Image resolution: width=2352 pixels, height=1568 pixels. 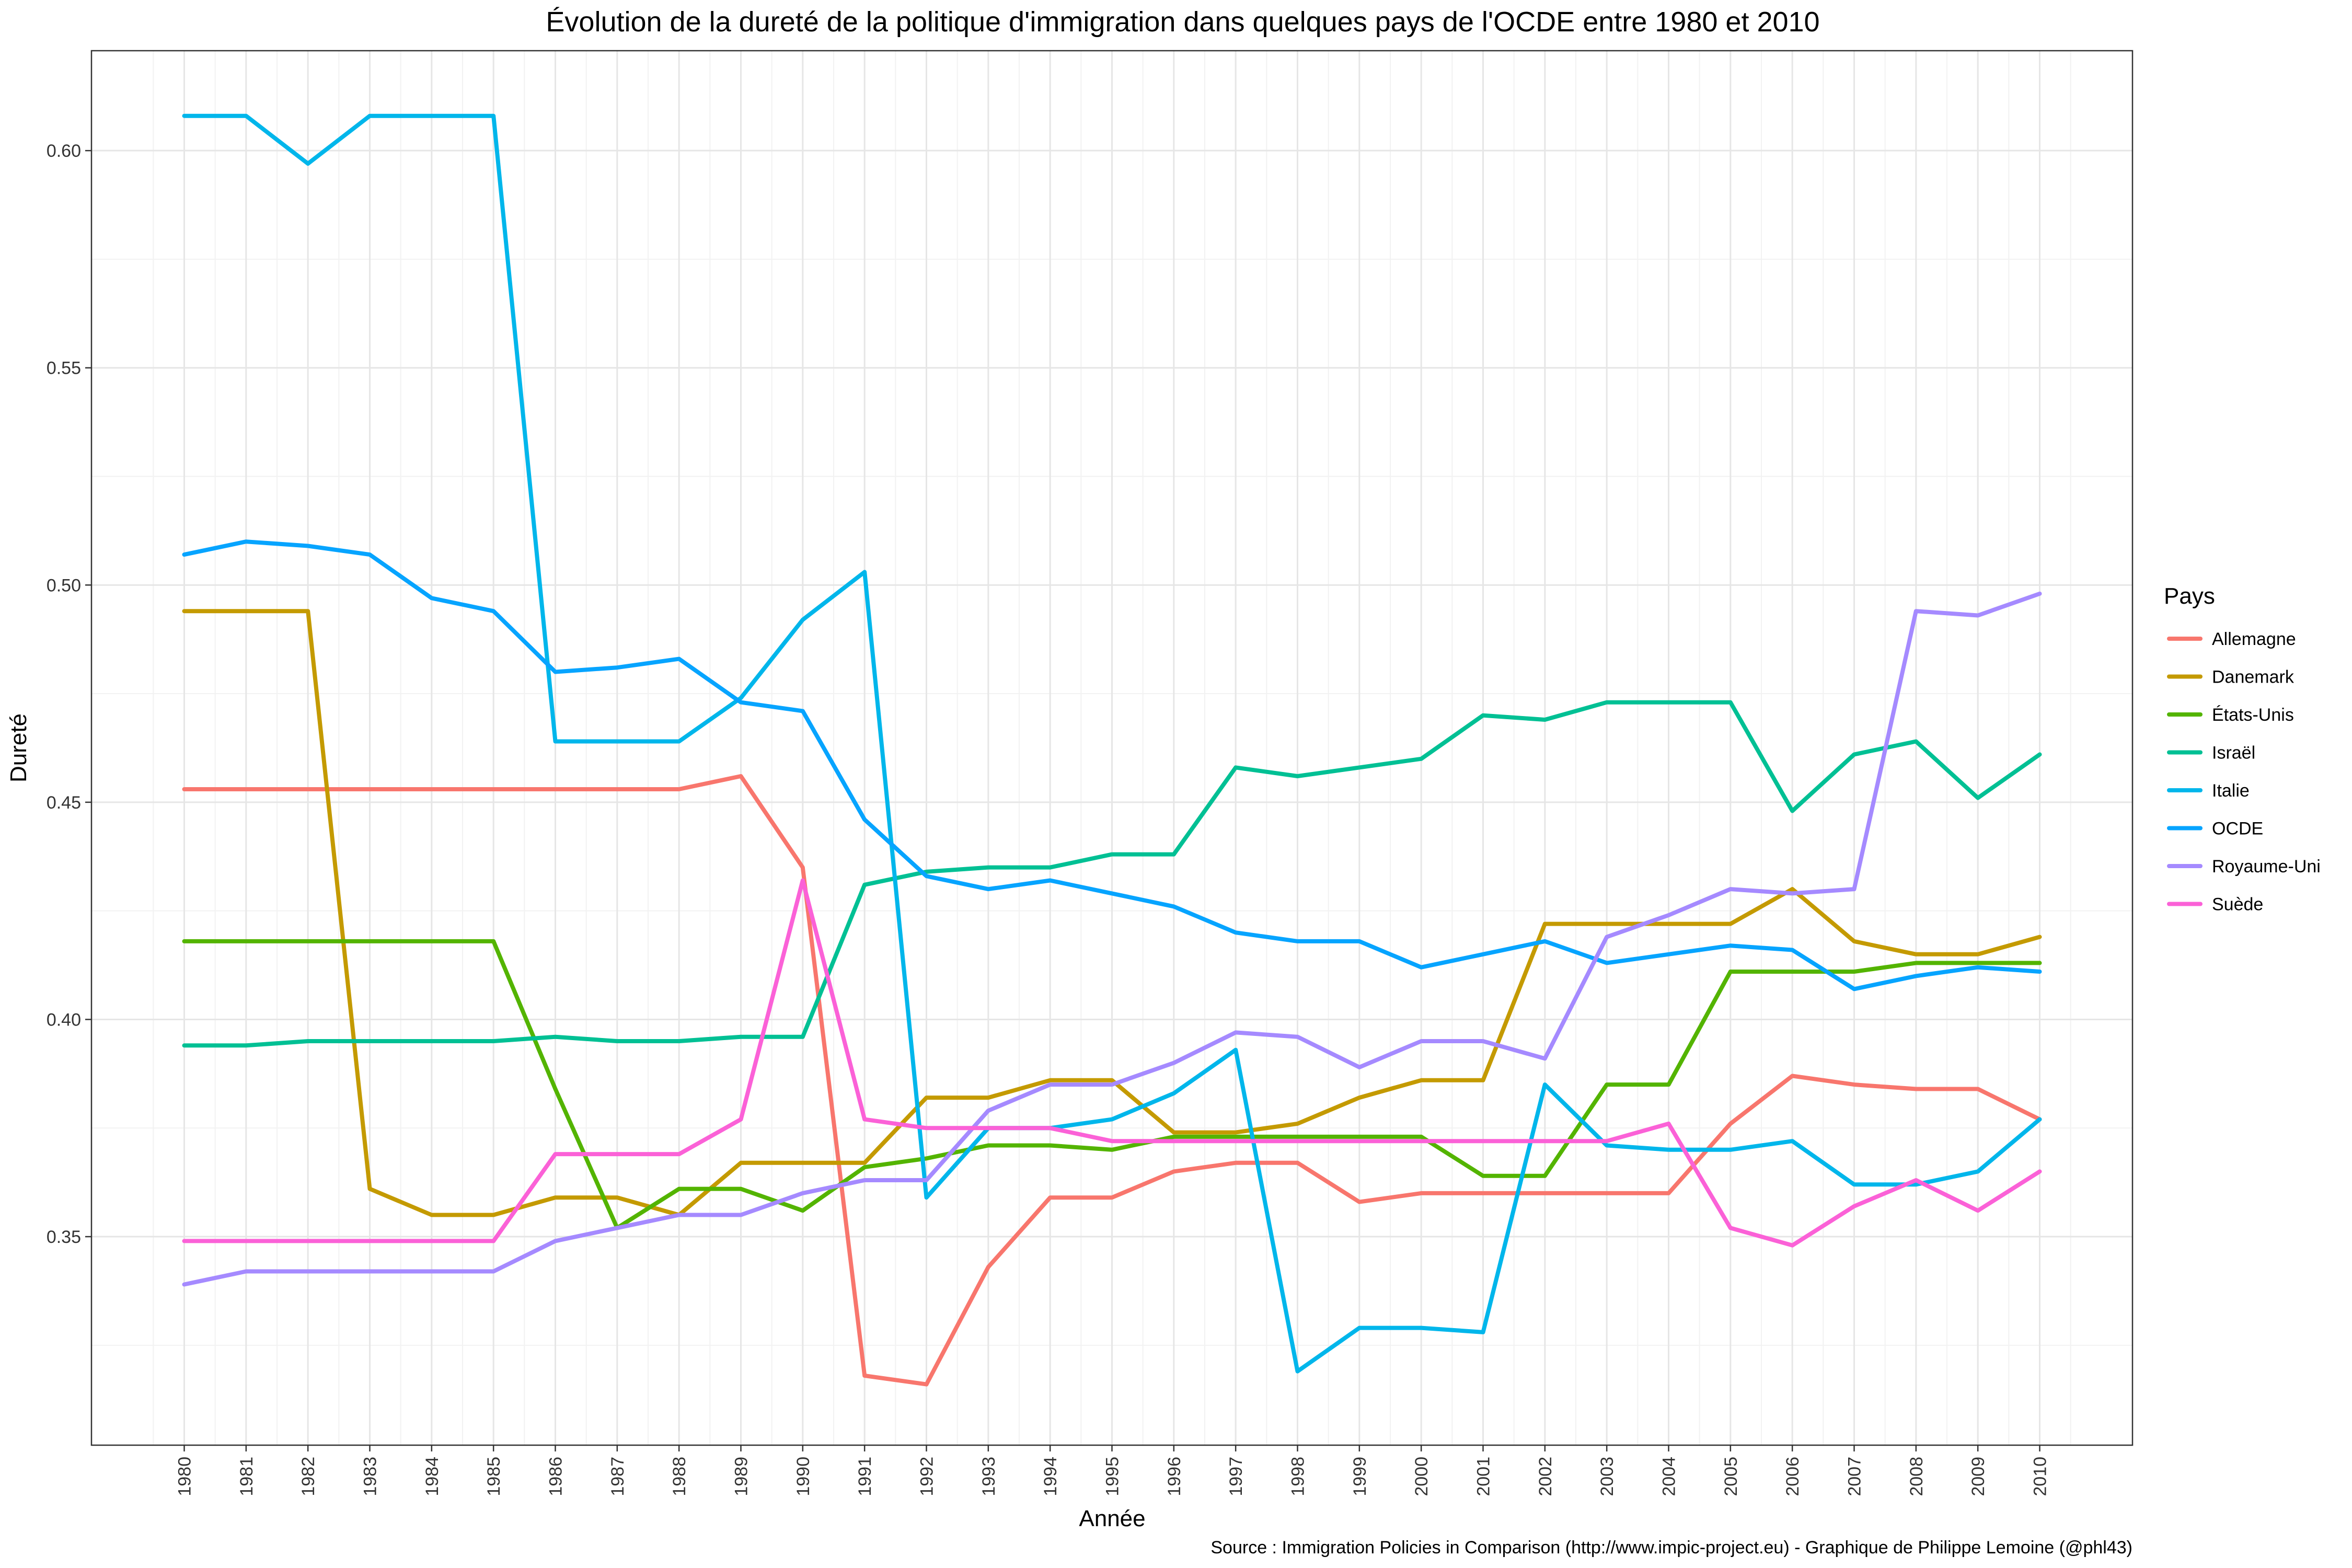 What do you see at coordinates (64, 585) in the screenshot?
I see `y-tick-label: 0.50` at bounding box center [64, 585].